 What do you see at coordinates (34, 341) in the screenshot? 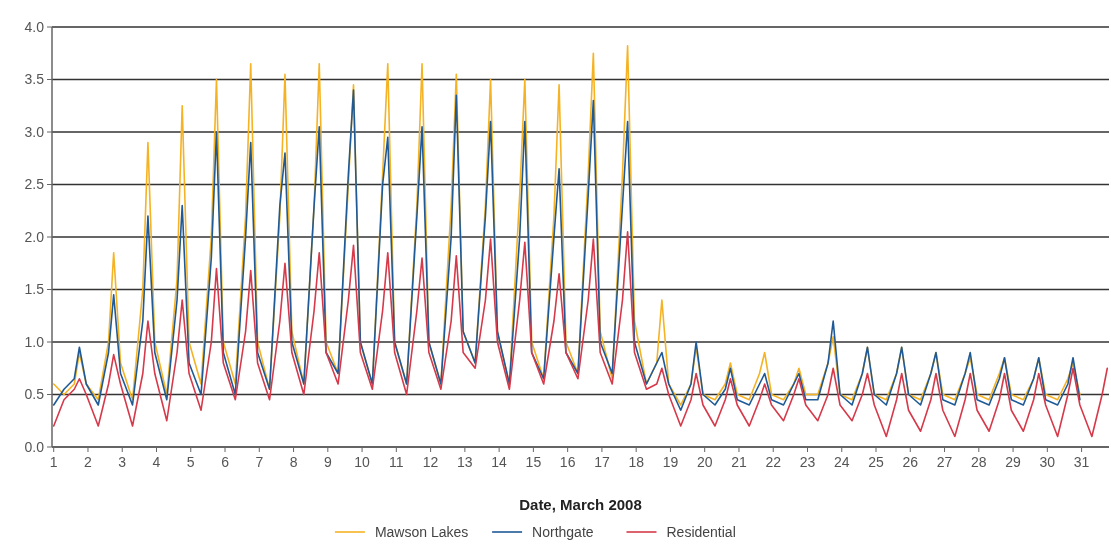
I see `y-tick-label: 1.0` at bounding box center [34, 341].